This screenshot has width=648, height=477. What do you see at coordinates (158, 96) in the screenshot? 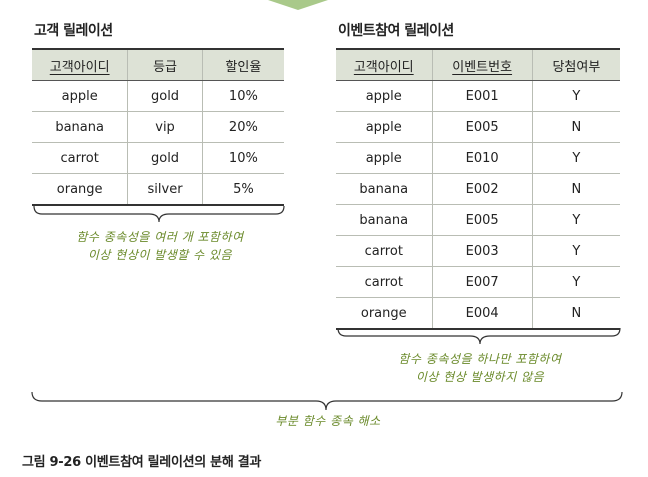
I see `table-row: apple gold 10%` at bounding box center [158, 96].